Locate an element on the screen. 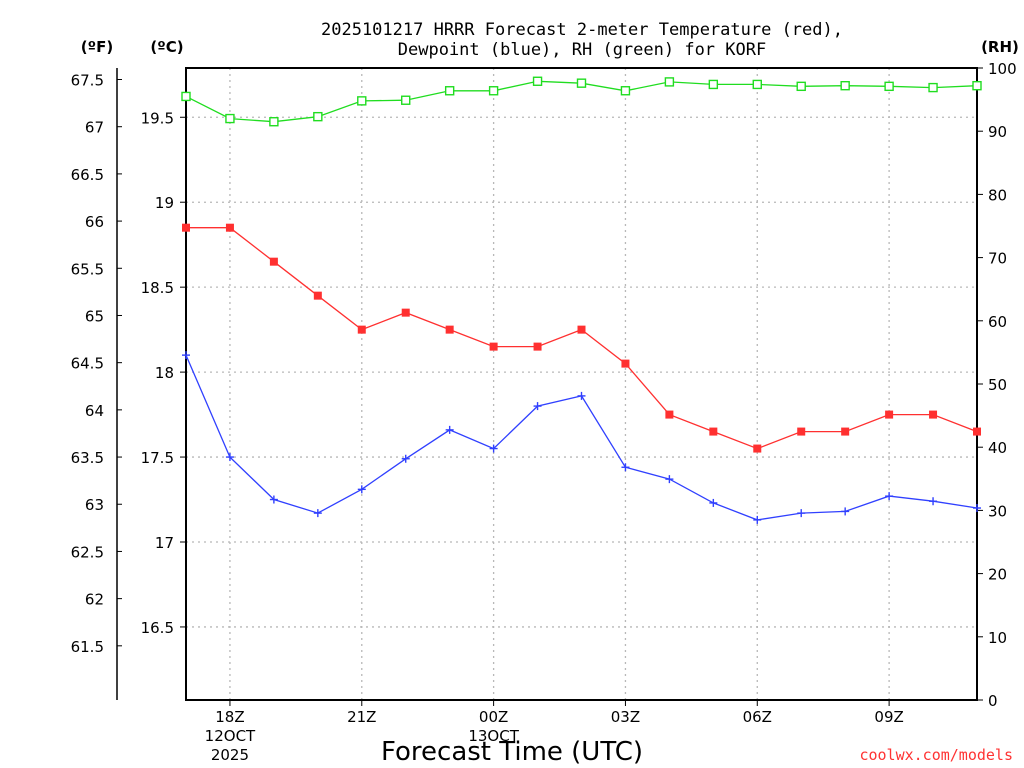 The width and height of the screenshot is (1024, 768). x-tick-label: 09Z is located at coordinates (888, 717).